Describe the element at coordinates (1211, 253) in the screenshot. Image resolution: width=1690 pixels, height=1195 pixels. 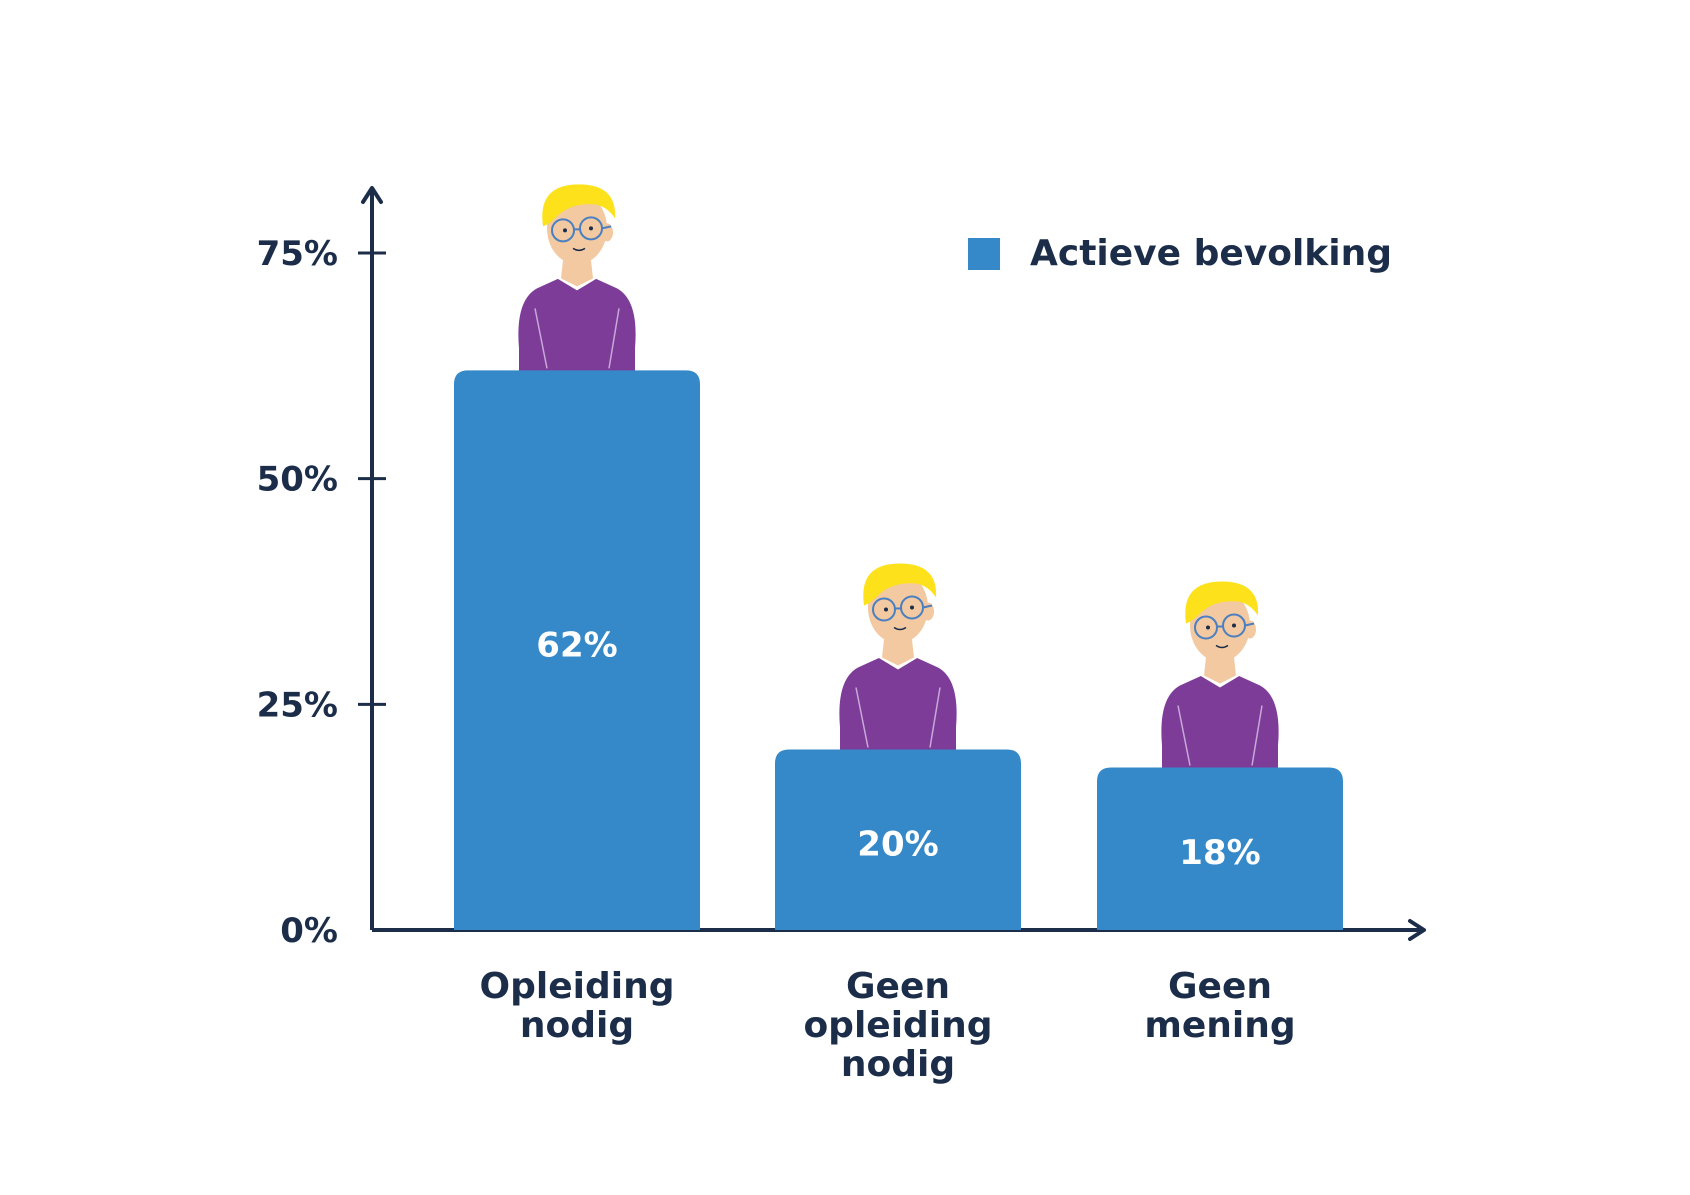
I see `legend-label: Actieve bevolking` at that location.